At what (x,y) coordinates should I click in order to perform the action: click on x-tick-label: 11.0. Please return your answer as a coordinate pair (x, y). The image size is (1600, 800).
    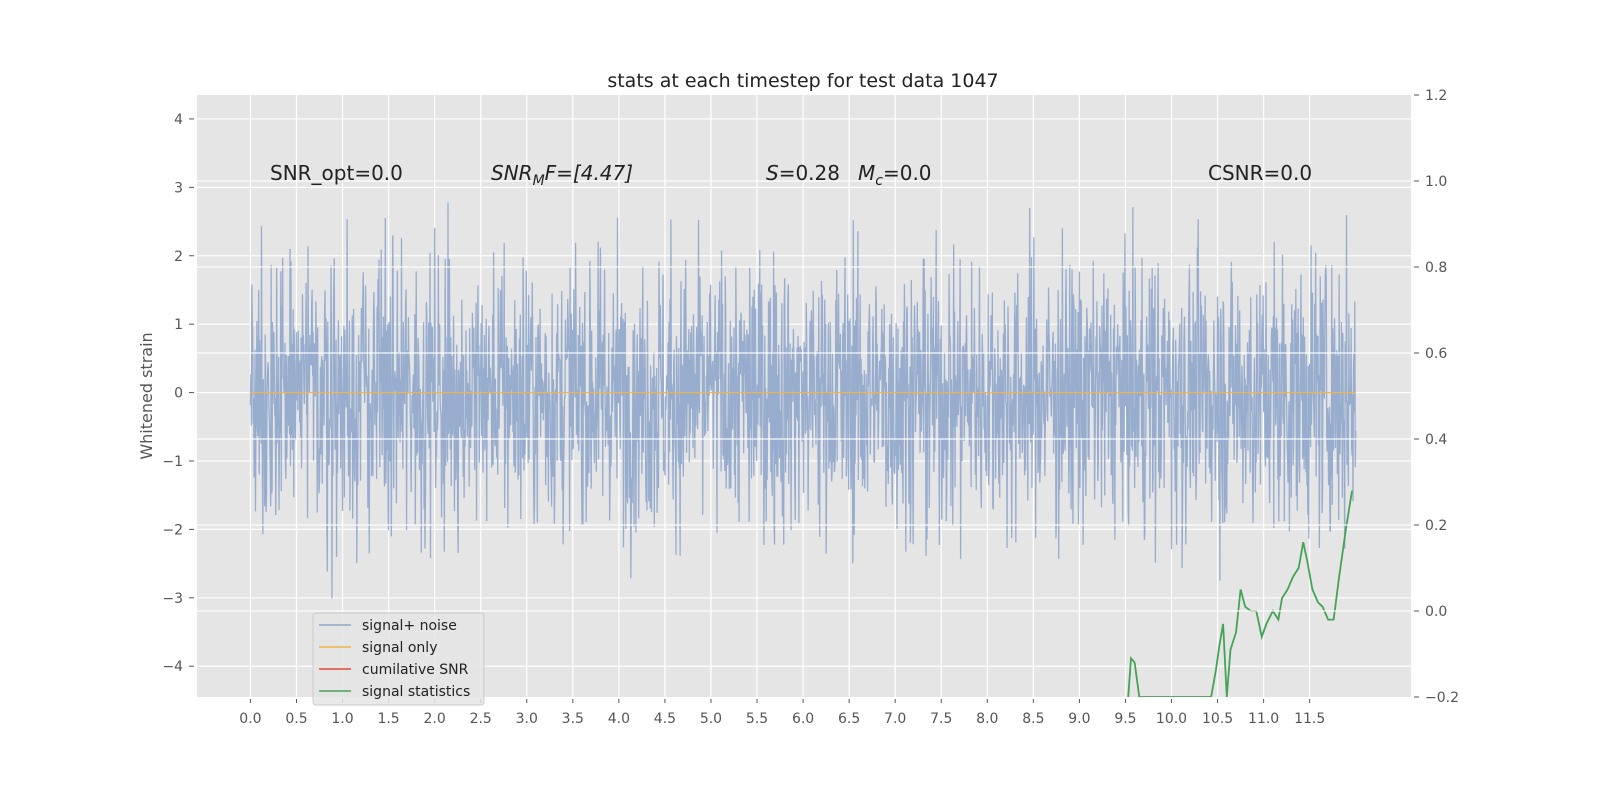
    Looking at the image, I should click on (1263, 719).